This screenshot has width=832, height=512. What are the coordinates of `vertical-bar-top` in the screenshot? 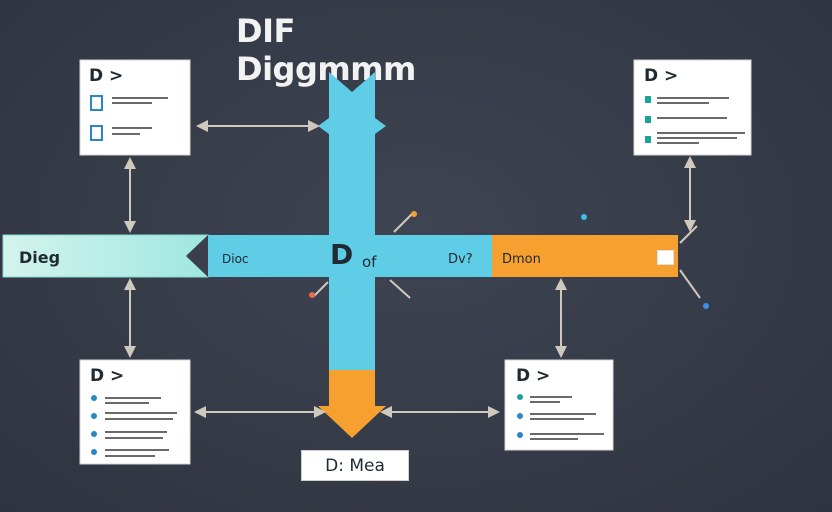 It's located at (352, 103).